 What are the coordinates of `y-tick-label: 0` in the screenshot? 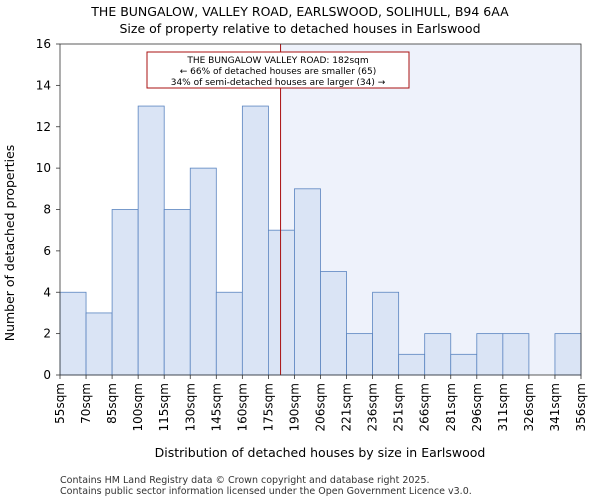 It's located at (47, 375).